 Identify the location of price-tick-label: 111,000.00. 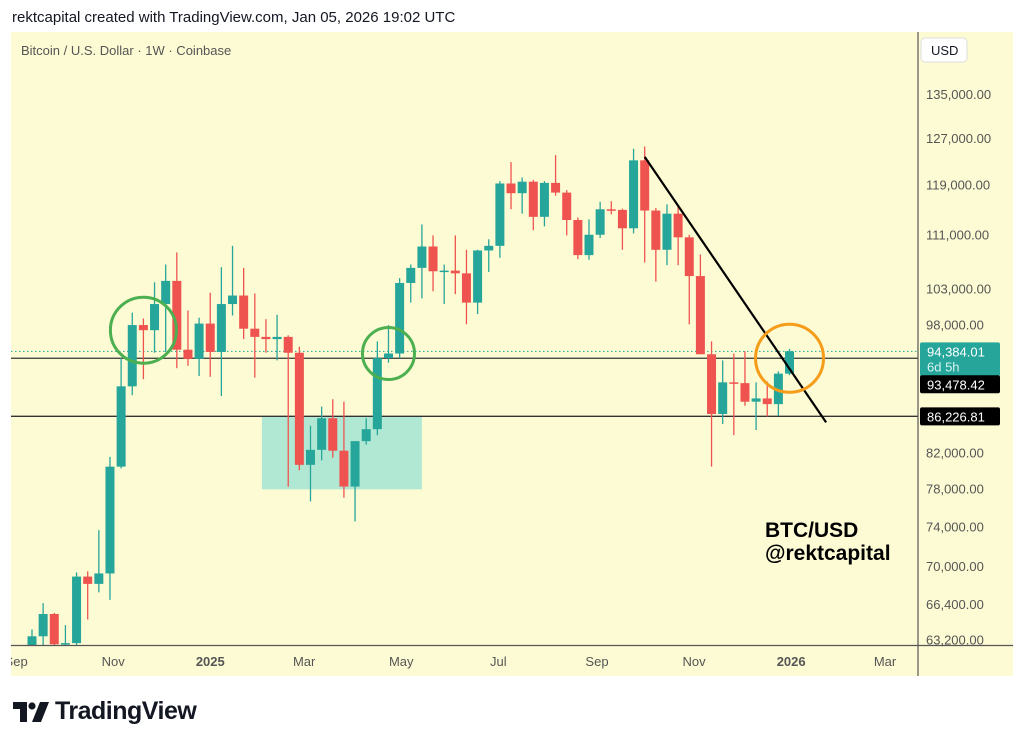
(957, 235).